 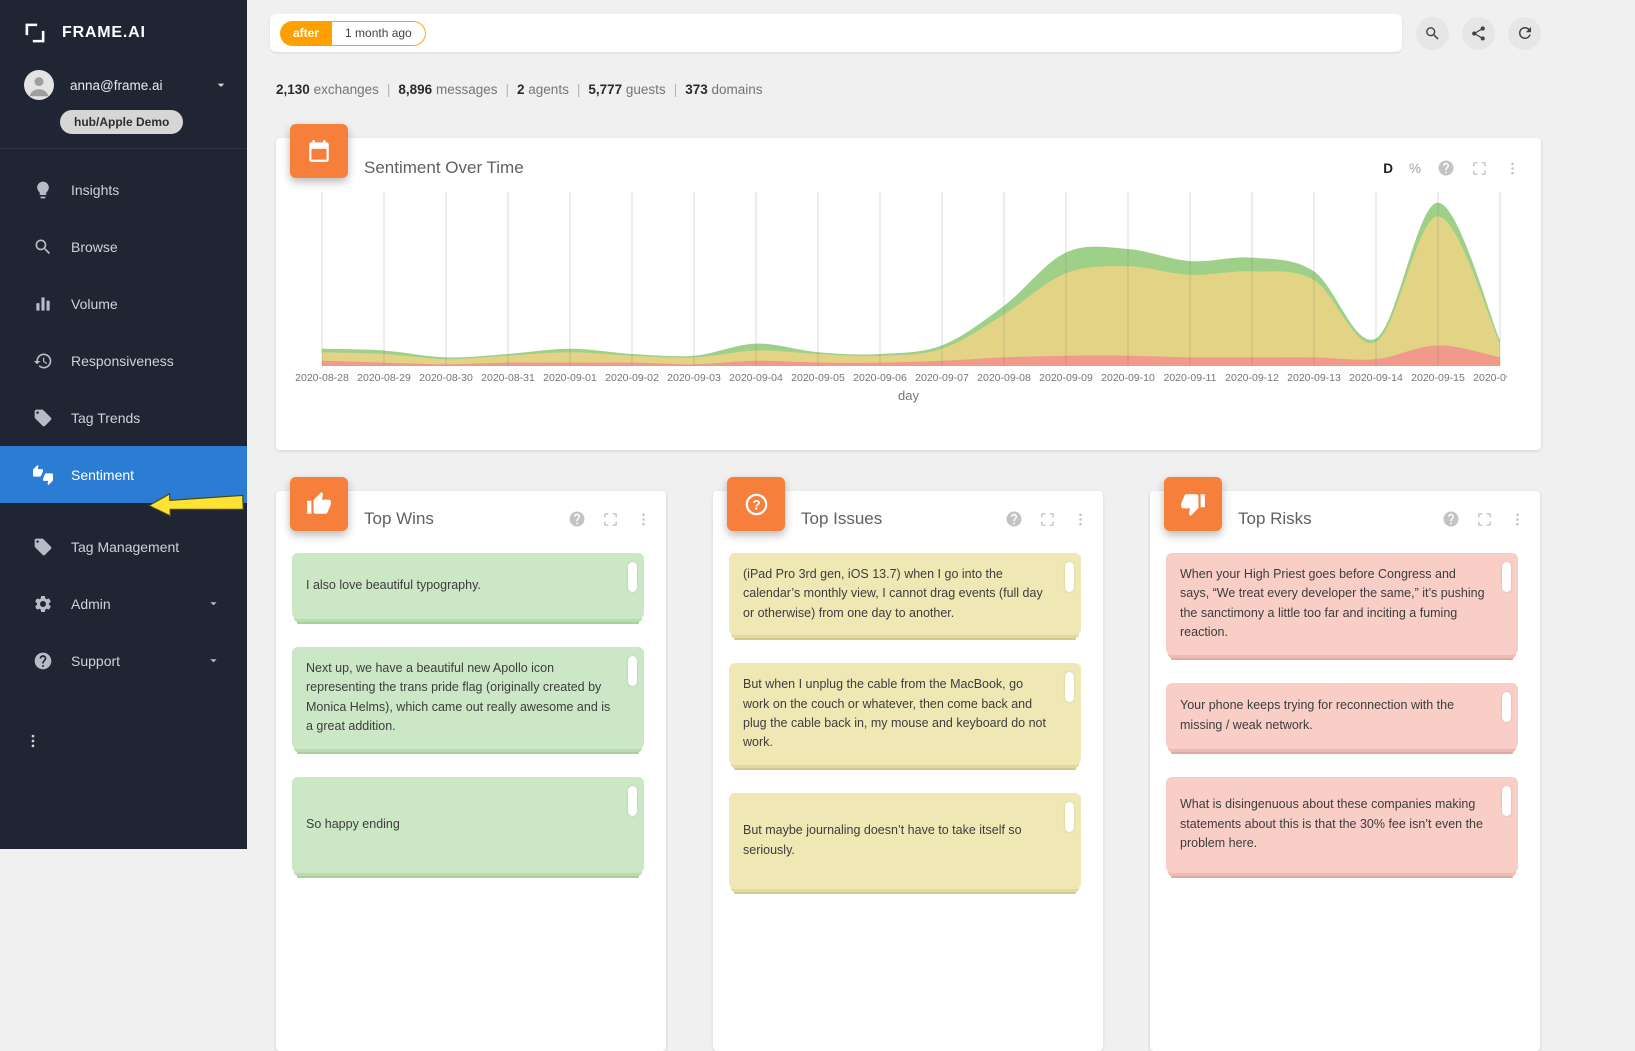 I want to click on x-axis-label: day, so click(x=908, y=395).